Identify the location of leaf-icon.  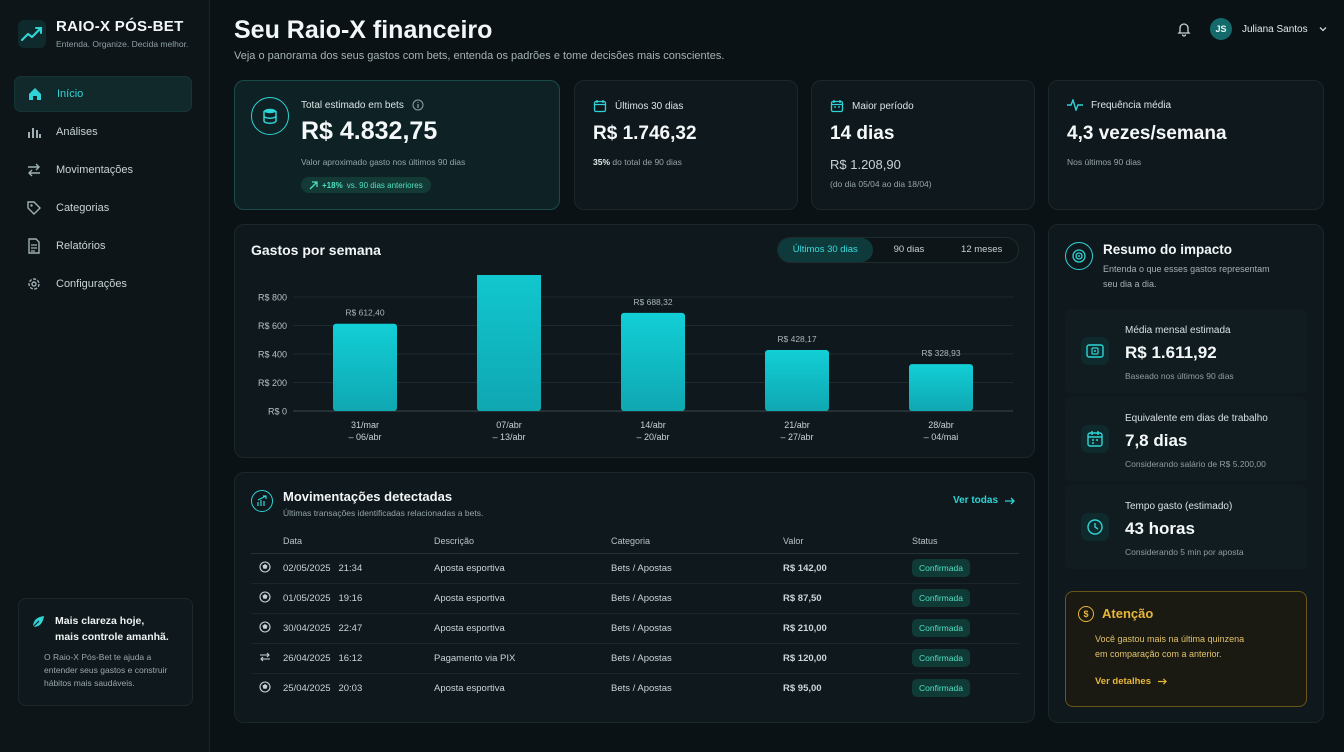
(38, 622).